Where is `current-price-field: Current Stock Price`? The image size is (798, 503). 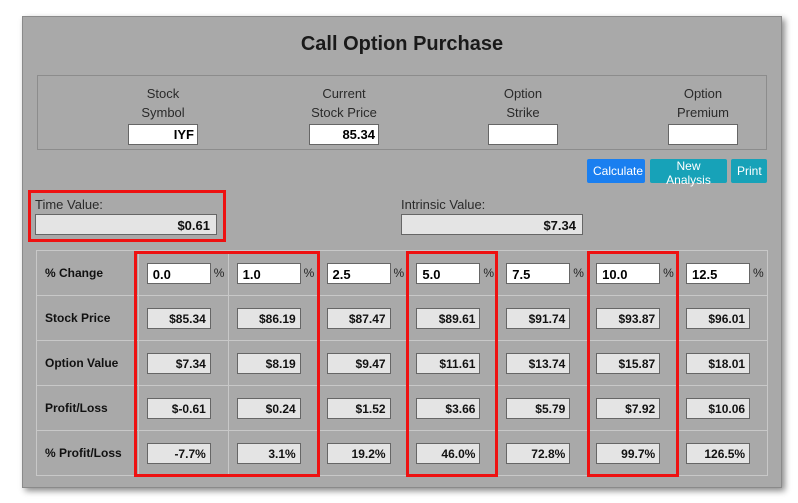
current-price-field: Current Stock Price is located at coordinates (344, 114).